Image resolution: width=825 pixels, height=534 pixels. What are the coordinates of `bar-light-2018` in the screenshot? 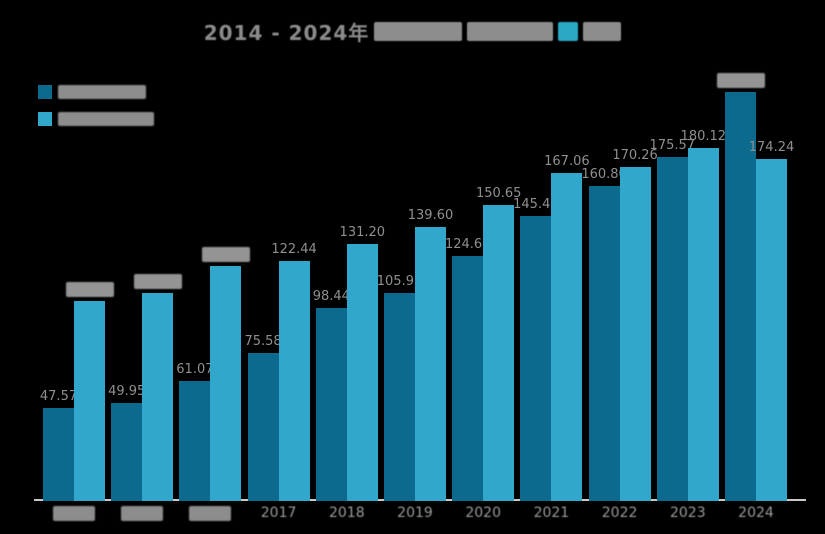 It's located at (362, 372).